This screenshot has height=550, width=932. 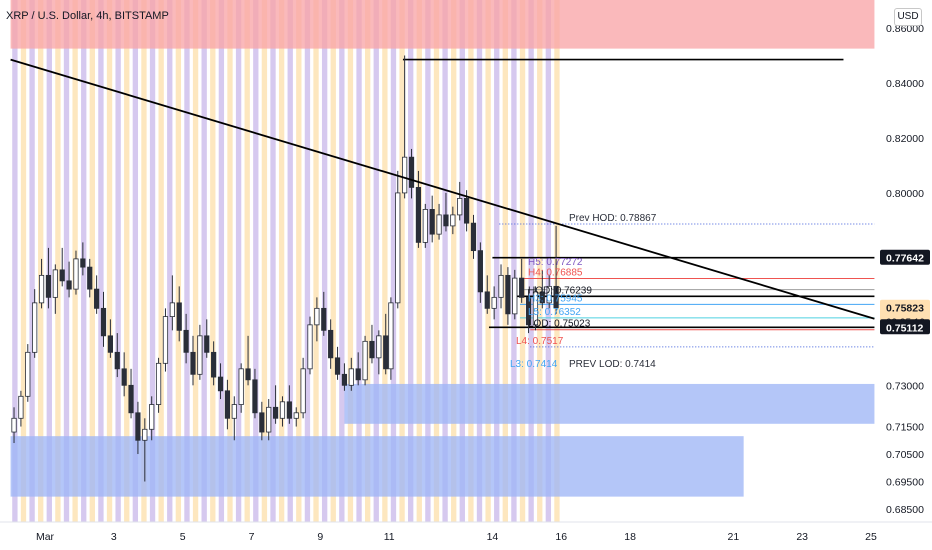 I want to click on level-label: LOD: 0.75023, so click(x=559, y=324).